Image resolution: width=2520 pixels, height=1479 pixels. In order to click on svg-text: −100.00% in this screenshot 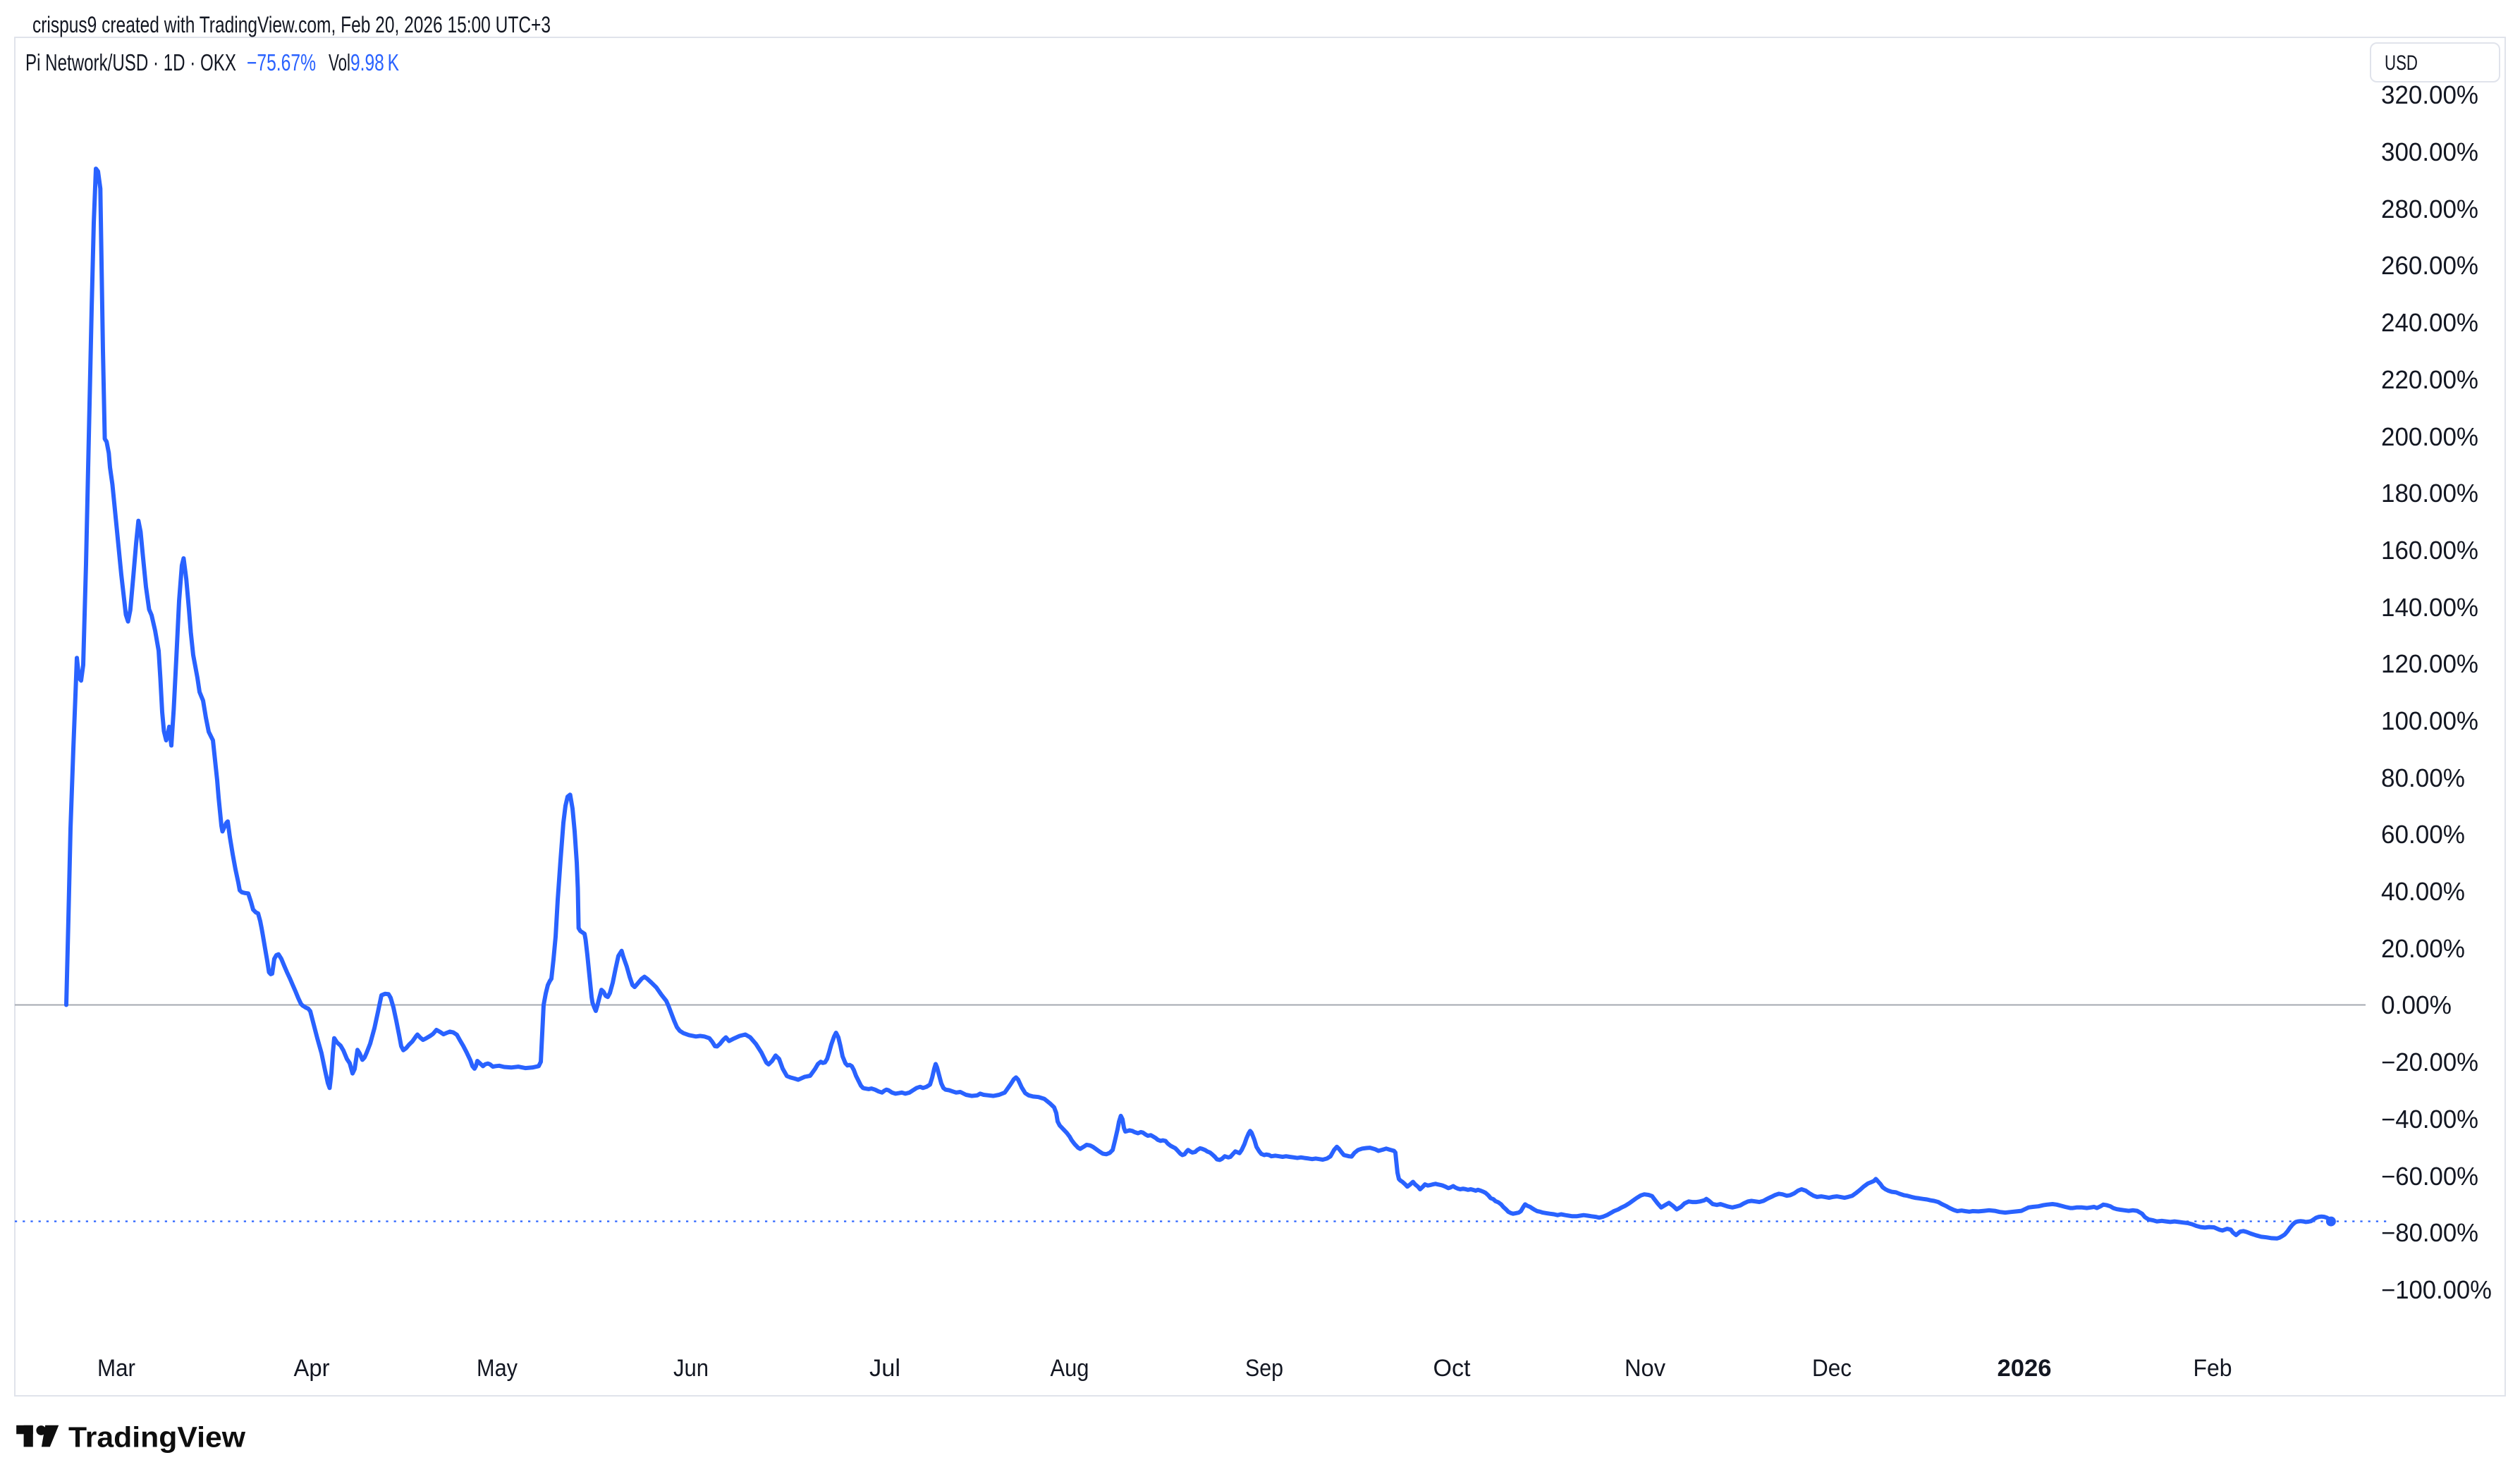, I will do `click(2436, 1289)`.